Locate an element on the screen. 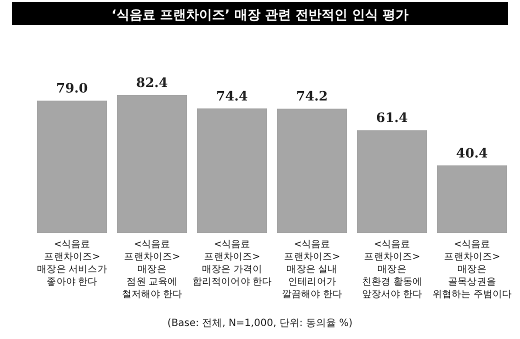  data-label: 74.2 is located at coordinates (312, 97).